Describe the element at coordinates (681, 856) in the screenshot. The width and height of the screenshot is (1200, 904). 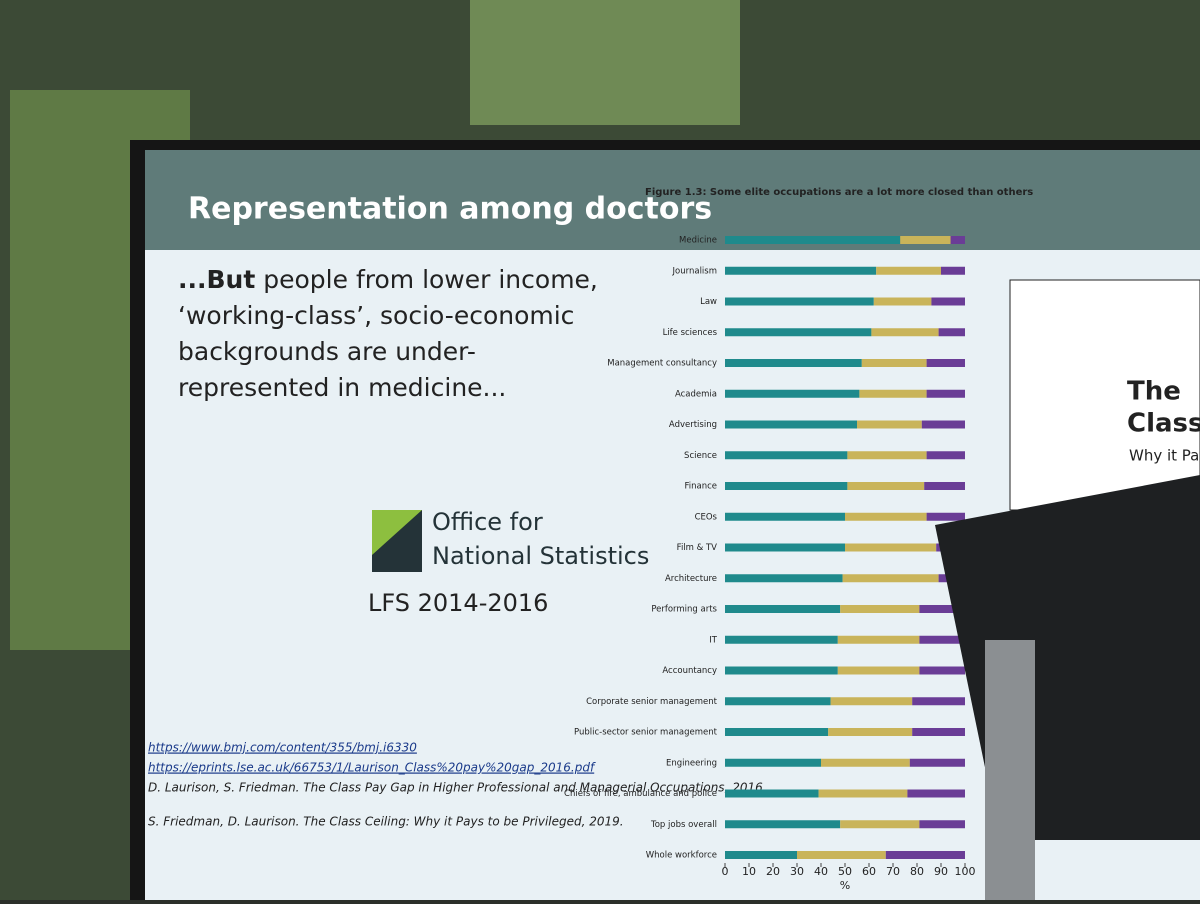
I see `y-tick-label: Whole workforce` at that location.